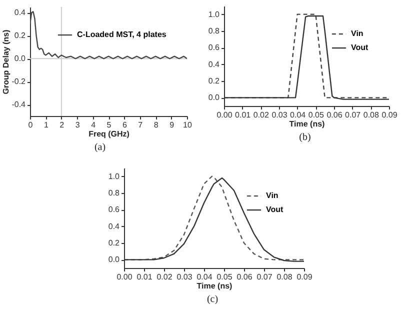  Describe the element at coordinates (125, 125) in the screenshot. I see `x-tick-label: 6` at that location.